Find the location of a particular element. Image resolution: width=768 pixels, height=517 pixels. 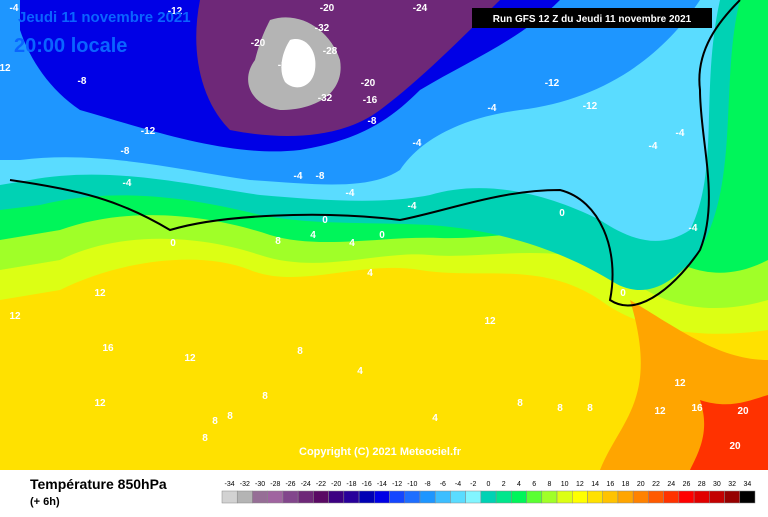

contour-label: -60 is located at coordinates (307, 65).